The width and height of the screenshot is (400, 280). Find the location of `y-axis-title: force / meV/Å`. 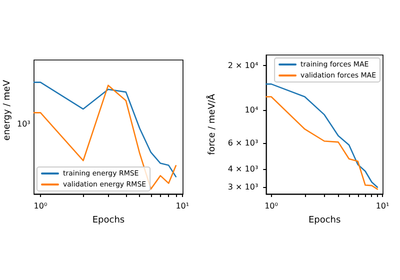

y-axis-title: force / meV/Å is located at coordinates (212, 124).